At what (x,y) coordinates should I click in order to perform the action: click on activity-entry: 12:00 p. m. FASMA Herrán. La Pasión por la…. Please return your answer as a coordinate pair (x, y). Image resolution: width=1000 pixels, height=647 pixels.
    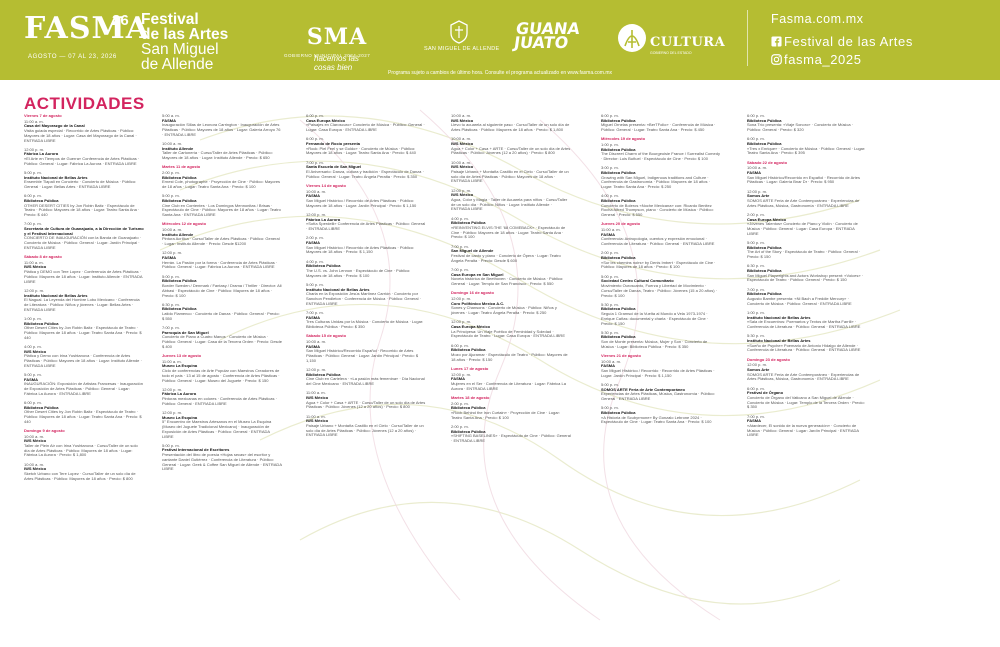
    Looking at the image, I should click on (222, 260).